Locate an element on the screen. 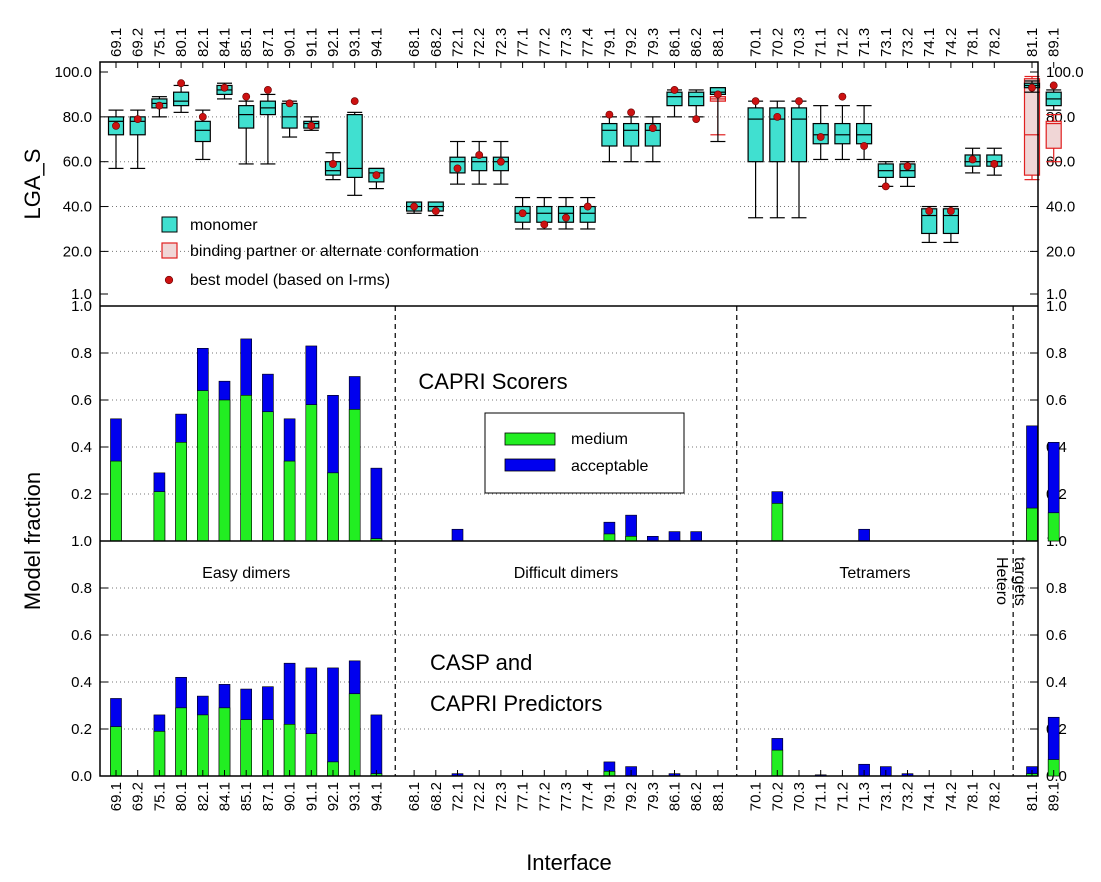 The width and height of the screenshot is (1101, 882). mid-y-tick-label: 0.8 is located at coordinates (81, 353).